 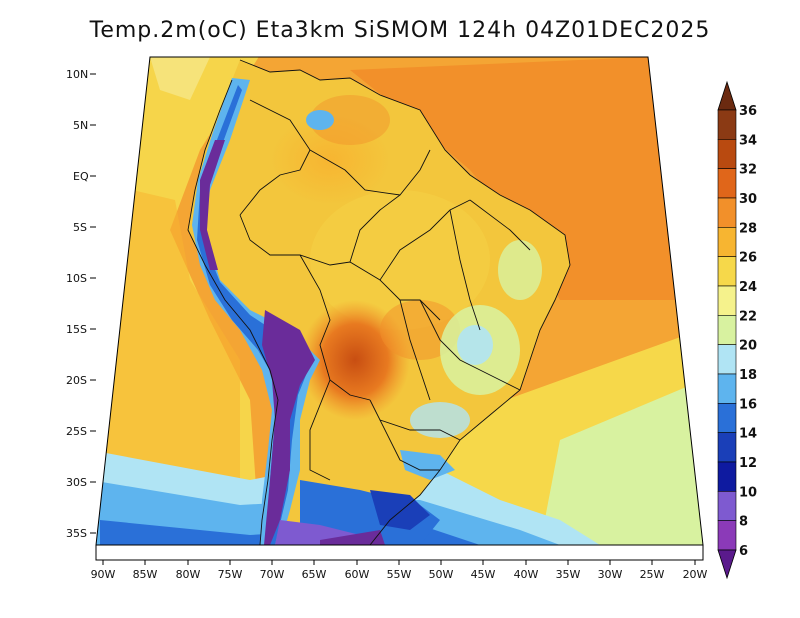 What do you see at coordinates (76, 533) in the screenshot?
I see `lat-label: 35S` at bounding box center [76, 533].